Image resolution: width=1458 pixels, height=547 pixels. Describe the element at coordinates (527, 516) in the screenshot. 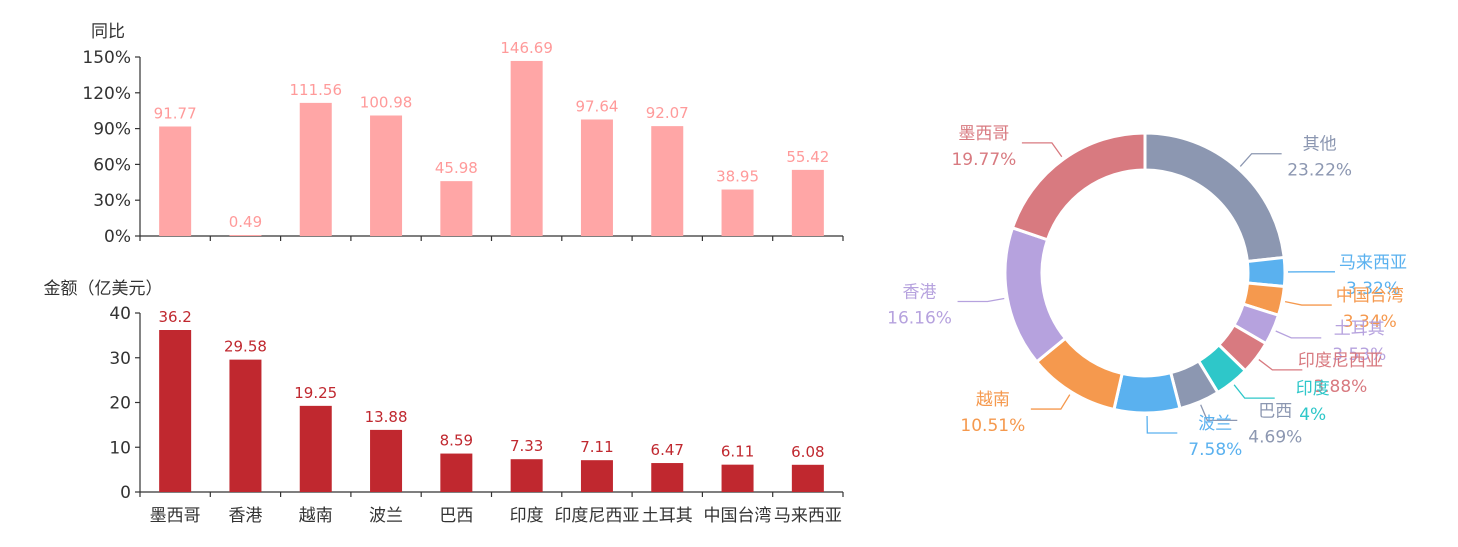

I see `x-category-label: 印度` at that location.